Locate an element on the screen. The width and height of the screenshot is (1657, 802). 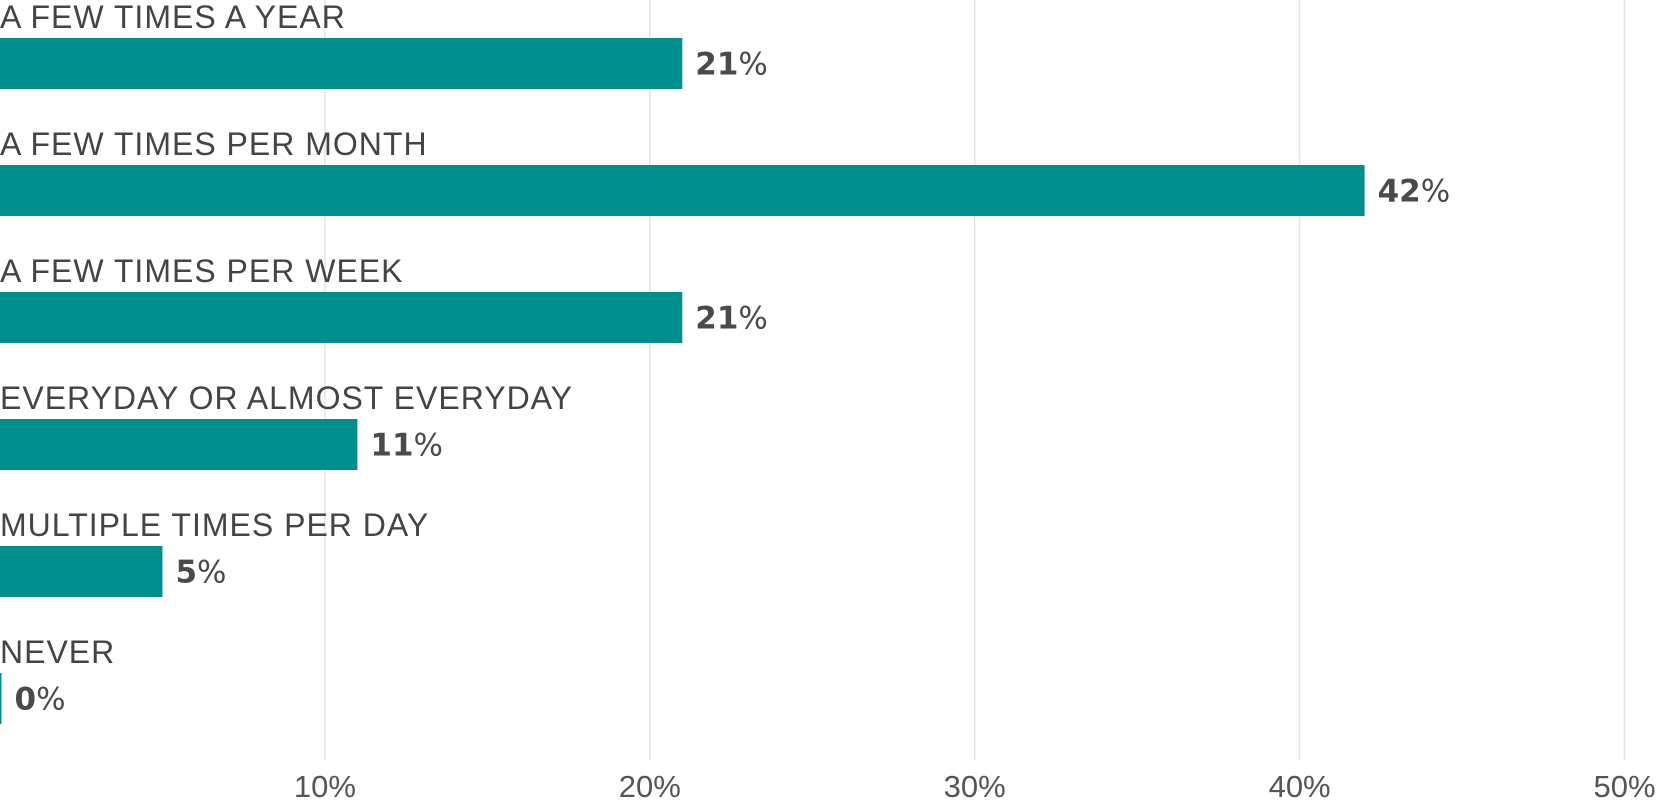
x-tick-label: 30% is located at coordinates (975, 785).